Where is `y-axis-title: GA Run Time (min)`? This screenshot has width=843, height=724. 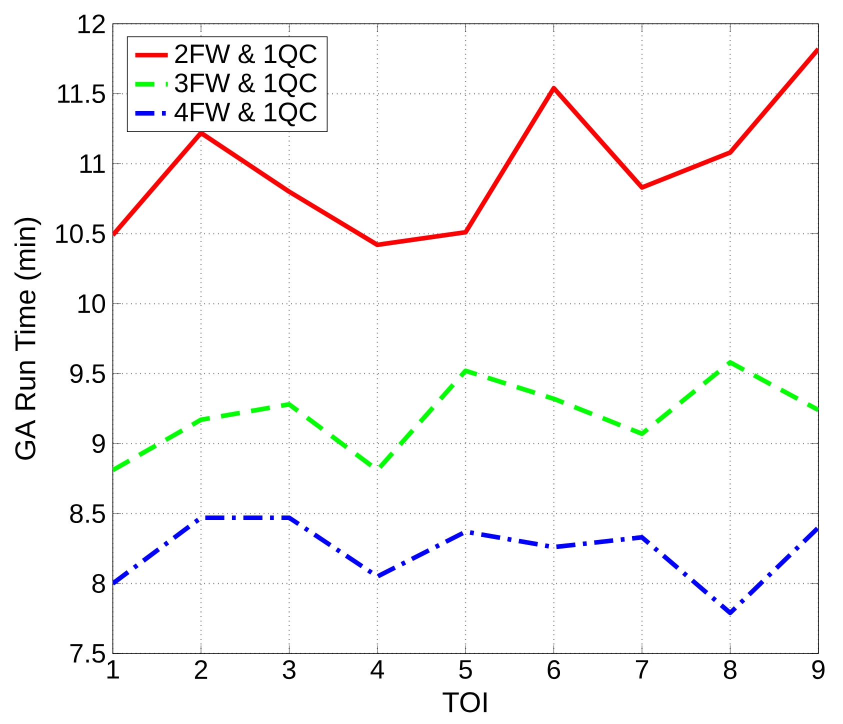 y-axis-title: GA Run Time (min) is located at coordinates (28, 339).